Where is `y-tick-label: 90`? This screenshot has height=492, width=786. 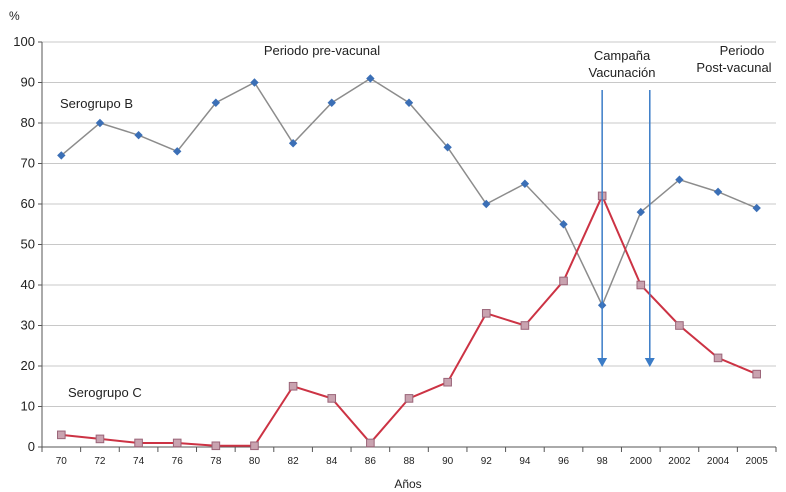 y-tick-label: 90 is located at coordinates (28, 82).